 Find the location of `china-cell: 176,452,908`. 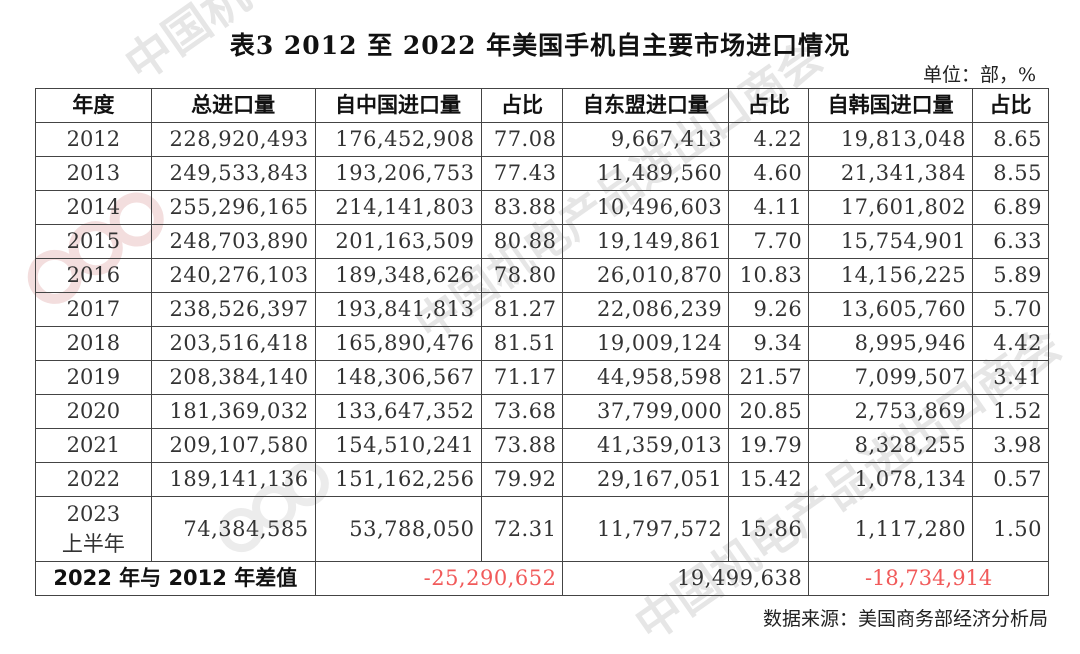

china-cell: 176,452,908 is located at coordinates (398, 139).